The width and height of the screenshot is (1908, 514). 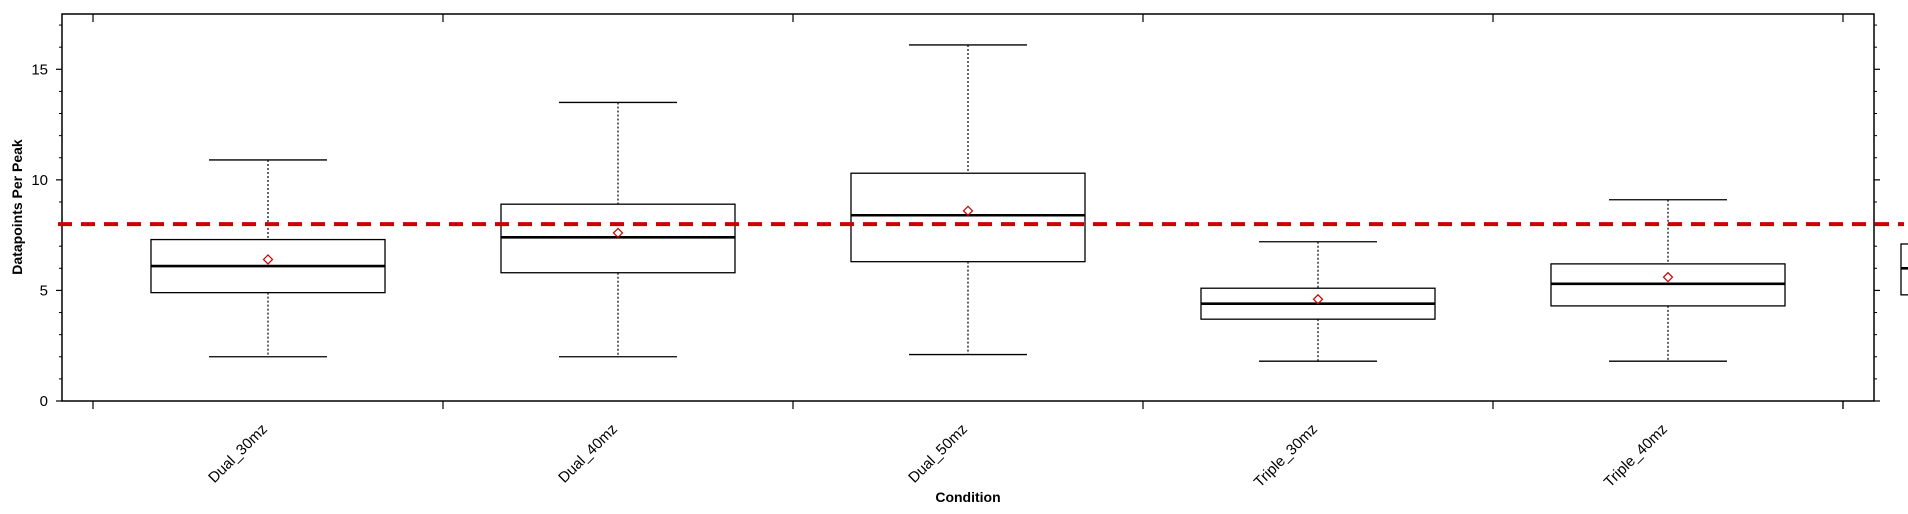 What do you see at coordinates (1318, 301) in the screenshot?
I see `box-triple_30mz` at bounding box center [1318, 301].